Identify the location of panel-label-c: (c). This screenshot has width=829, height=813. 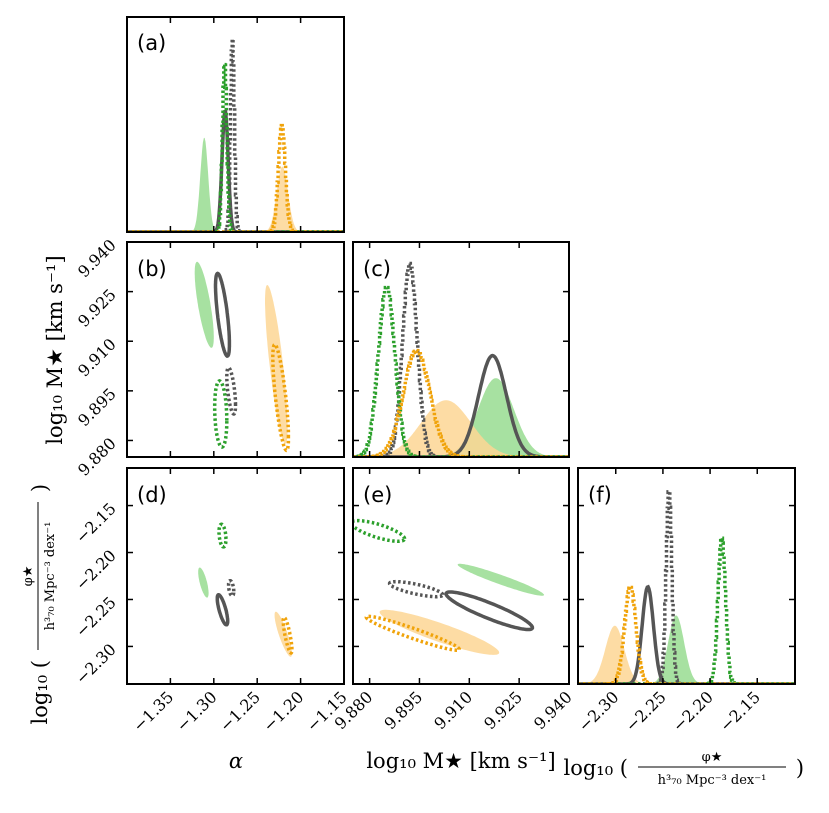
(377, 269).